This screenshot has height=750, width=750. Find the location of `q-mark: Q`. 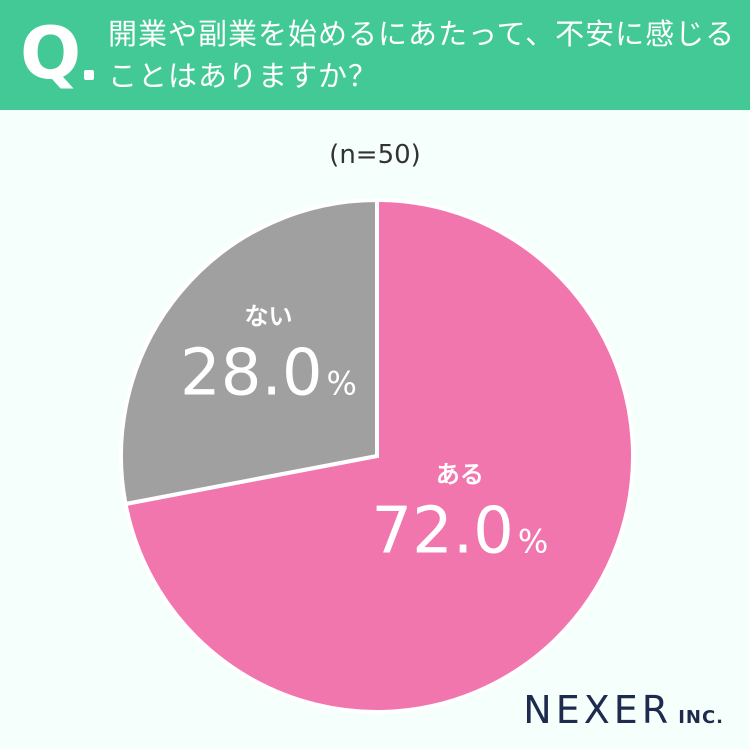

q-mark: Q is located at coordinates (51, 53).